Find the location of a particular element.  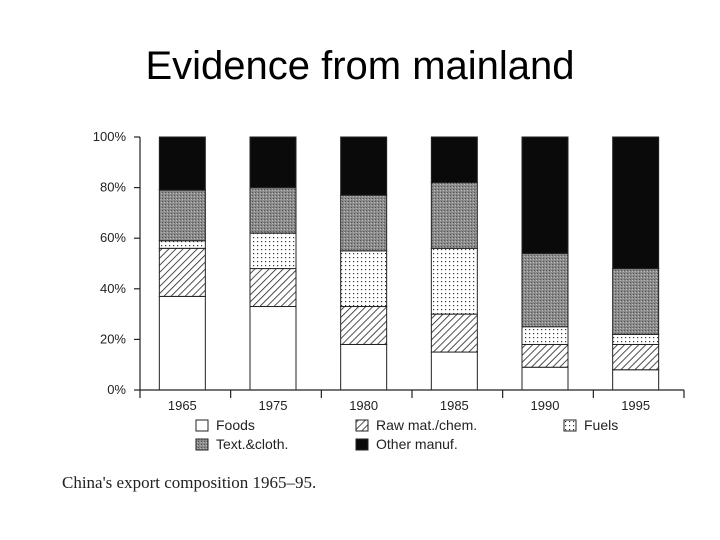

legend-label: Text.&cloth. is located at coordinates (252, 444).